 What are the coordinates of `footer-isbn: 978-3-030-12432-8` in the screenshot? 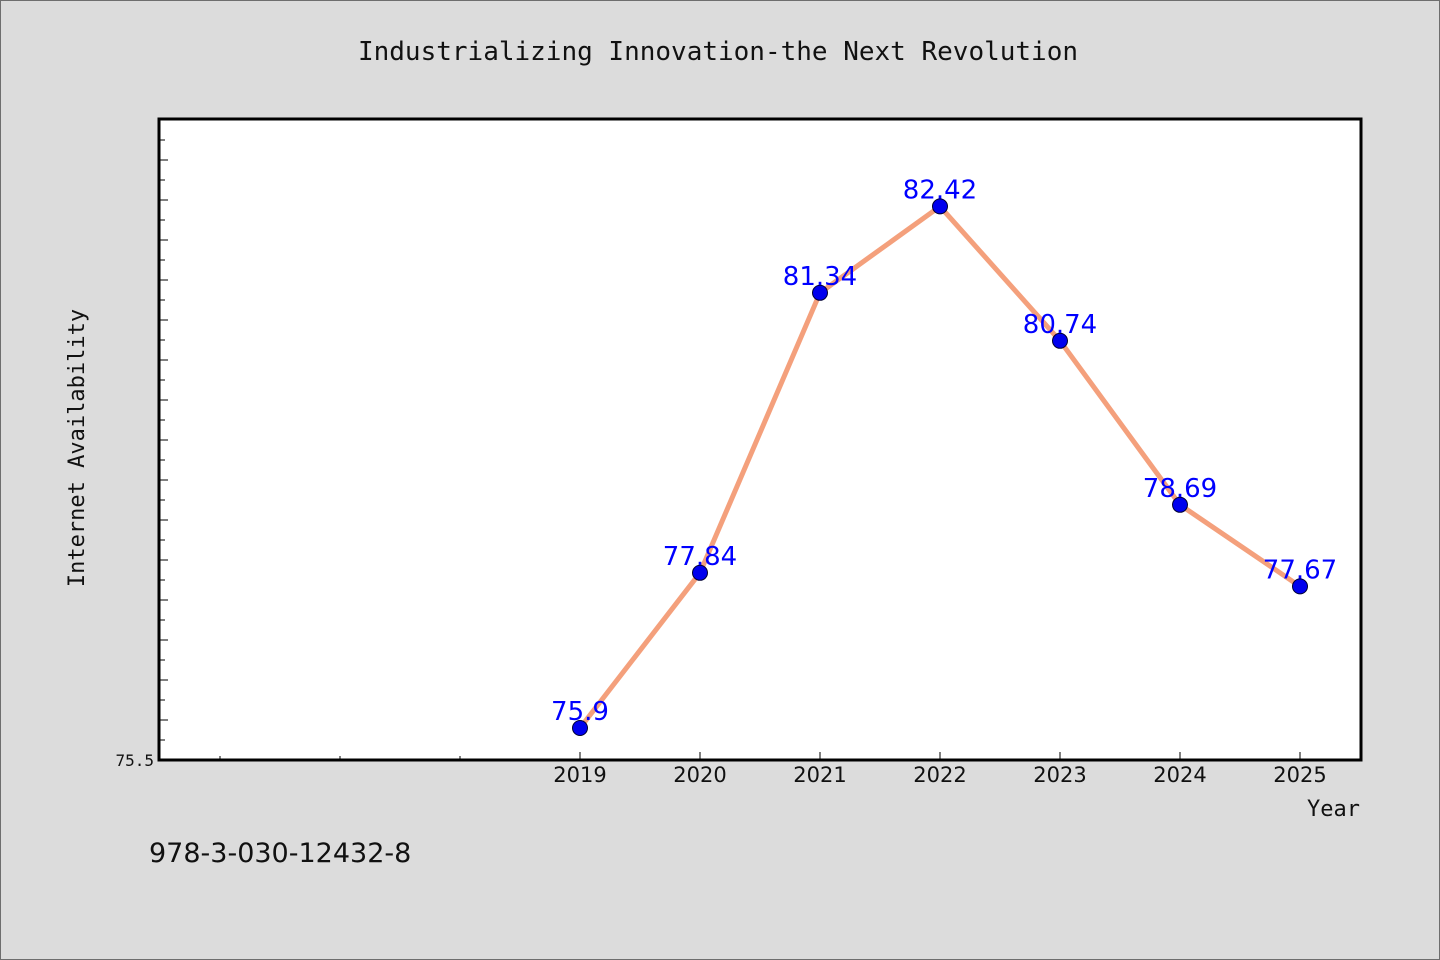 It's located at (280, 853).